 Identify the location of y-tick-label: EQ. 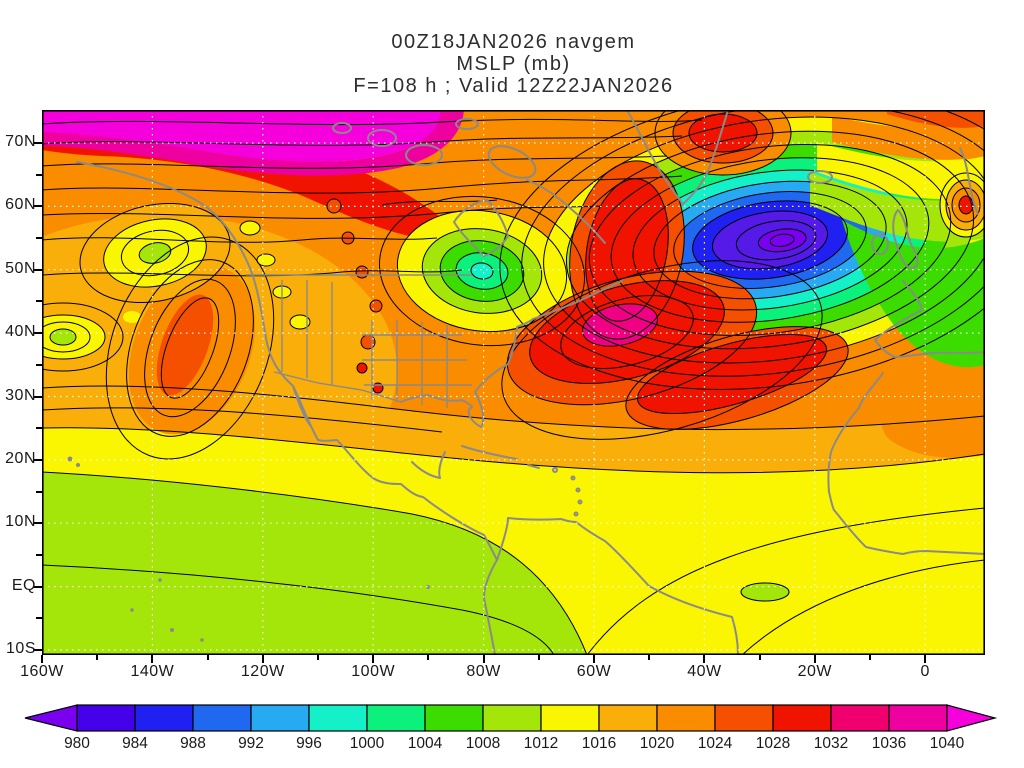
(23, 585).